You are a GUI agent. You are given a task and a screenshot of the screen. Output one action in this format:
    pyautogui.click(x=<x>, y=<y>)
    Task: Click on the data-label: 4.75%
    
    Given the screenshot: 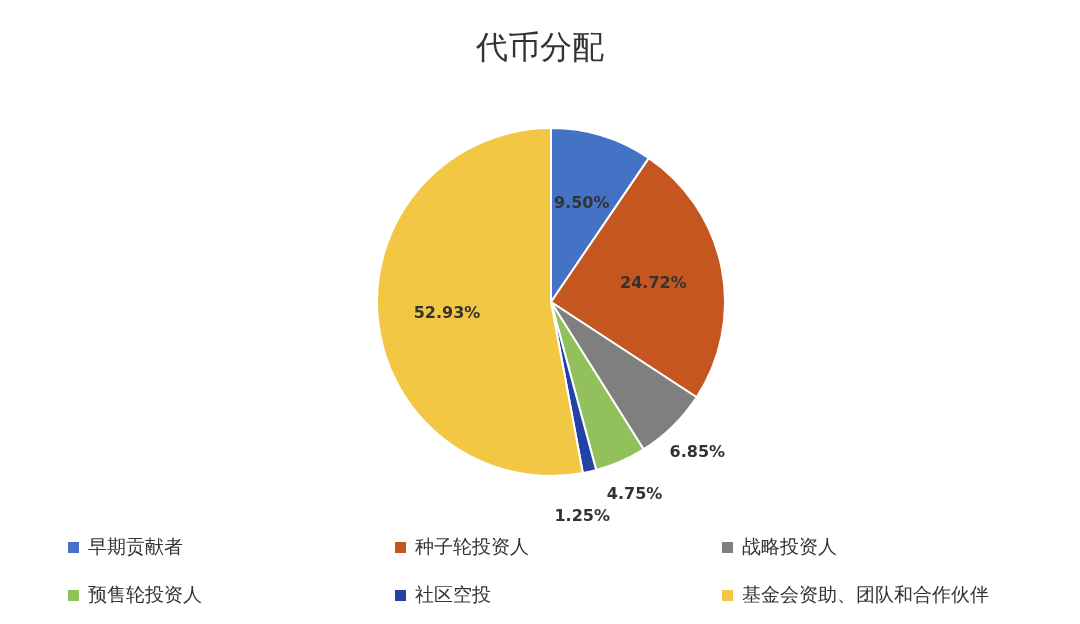 What is the action you would take?
    pyautogui.click(x=634, y=494)
    